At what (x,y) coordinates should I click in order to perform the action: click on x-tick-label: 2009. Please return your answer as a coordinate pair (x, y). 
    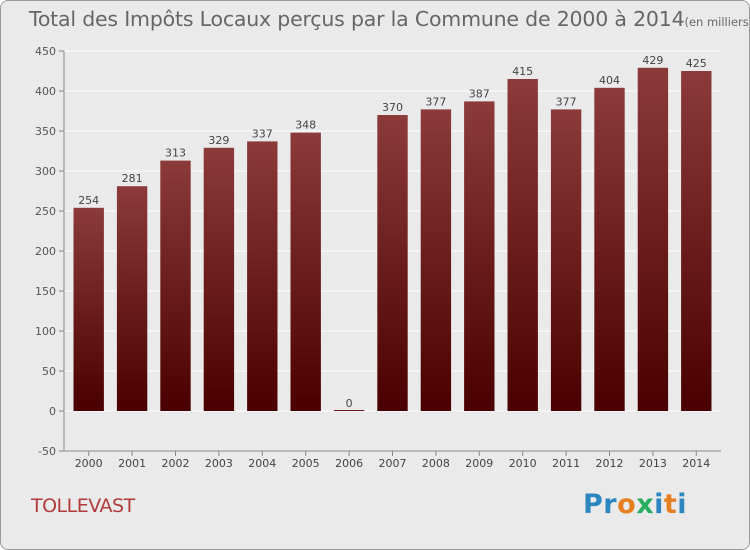
    Looking at the image, I should click on (479, 463).